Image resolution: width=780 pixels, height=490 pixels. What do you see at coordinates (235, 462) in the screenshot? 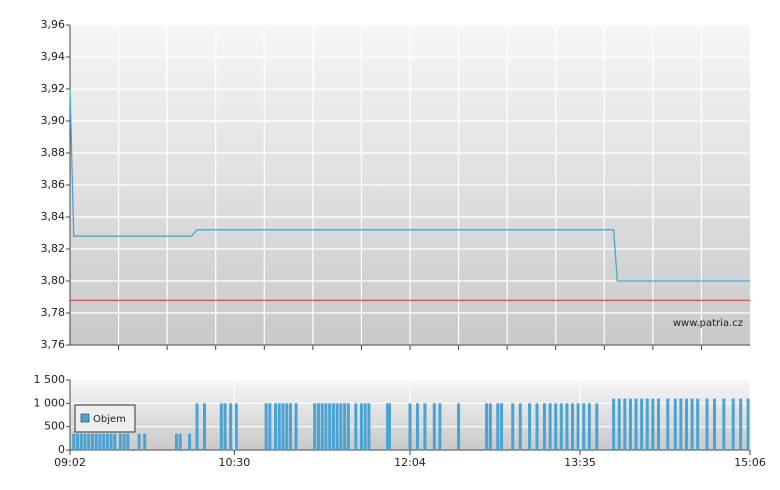
I see `x-tick-label: 10:30` at bounding box center [235, 462].